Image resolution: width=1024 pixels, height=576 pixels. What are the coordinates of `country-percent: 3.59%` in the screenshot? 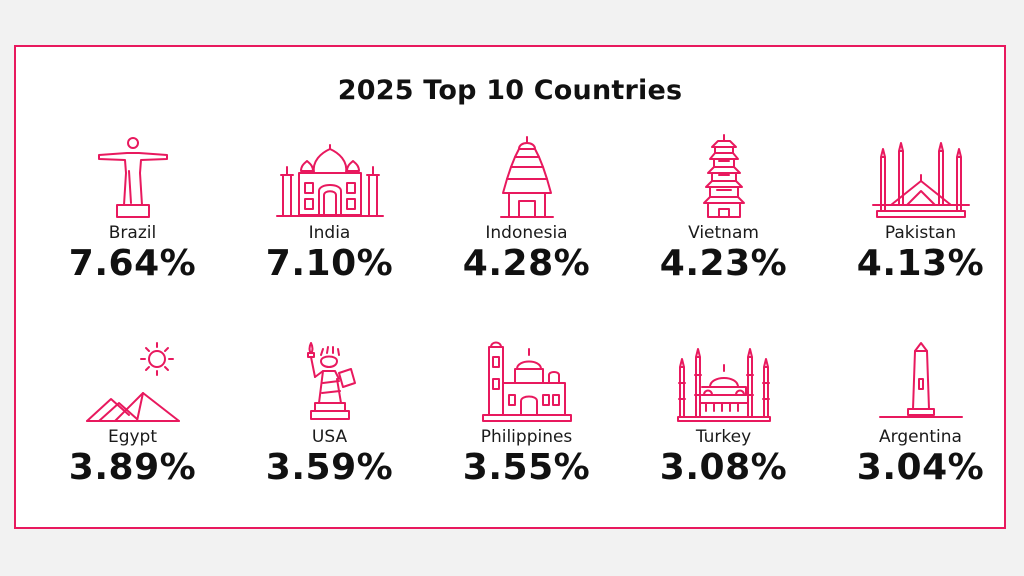 It's located at (329, 467).